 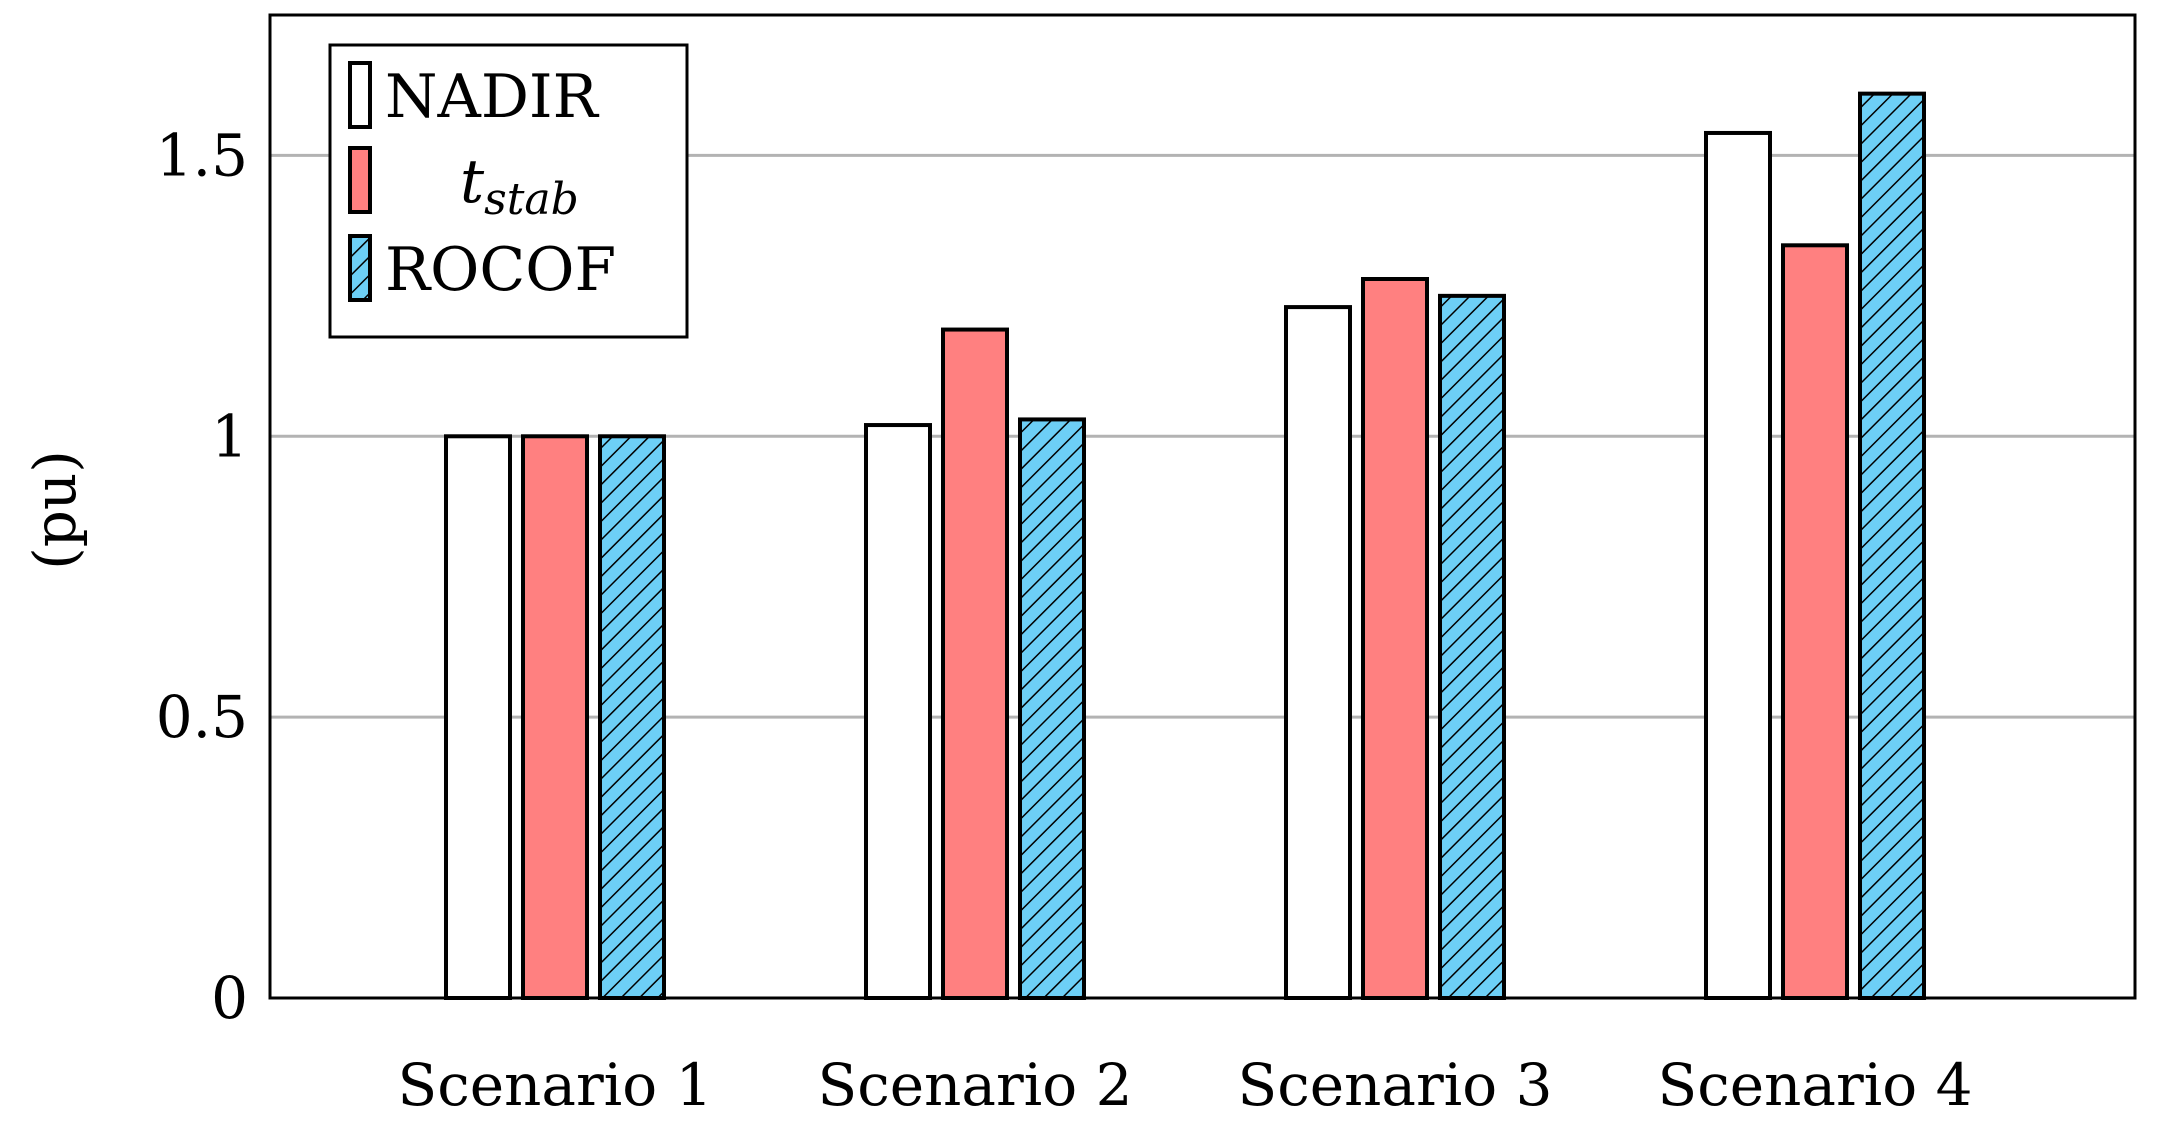 What do you see at coordinates (1394, 1085) in the screenshot?
I see `x-tick-label: Scenario 3` at bounding box center [1394, 1085].